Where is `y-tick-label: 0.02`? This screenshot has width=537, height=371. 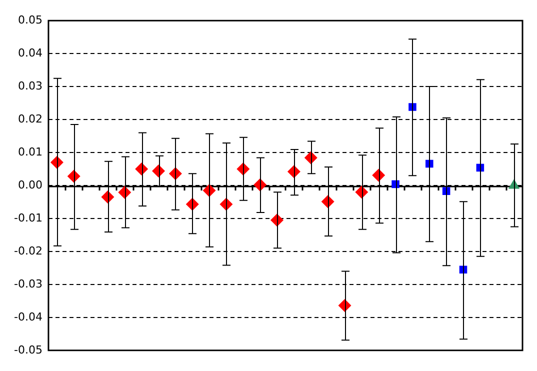 y-tick-label: 0.02 is located at coordinates (30, 119).